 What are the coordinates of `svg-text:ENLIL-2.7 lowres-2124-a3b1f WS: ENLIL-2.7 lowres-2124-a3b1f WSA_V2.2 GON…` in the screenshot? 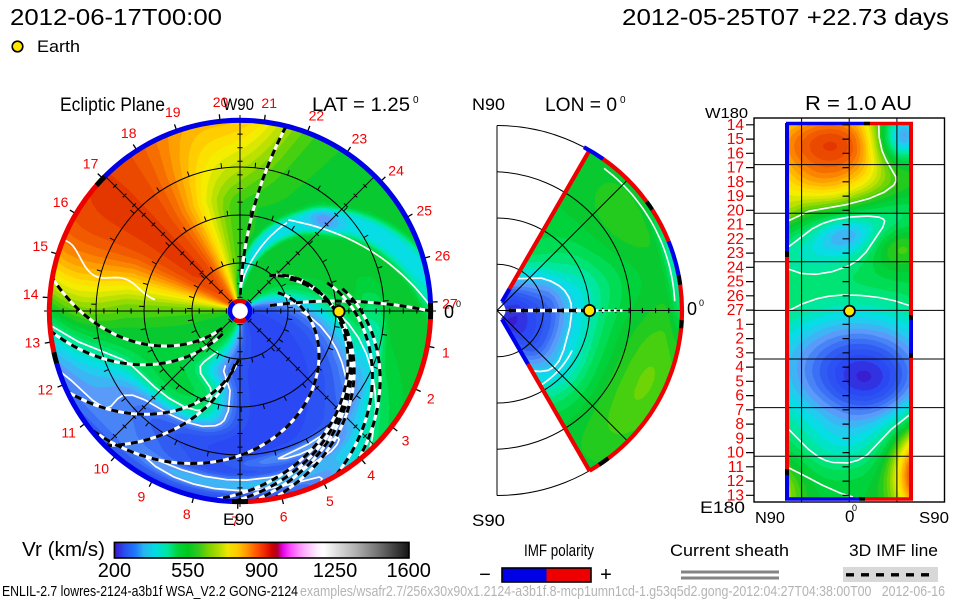 It's located at (150, 591).